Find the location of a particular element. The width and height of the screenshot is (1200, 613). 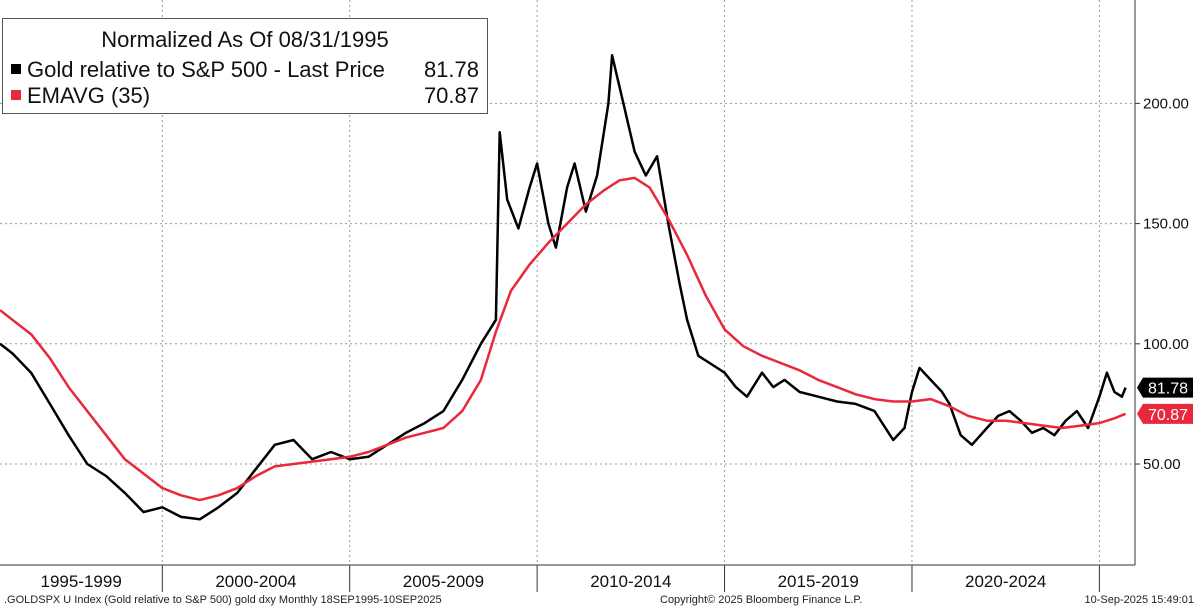

legend-label-gold-ratio: Gold relative to S&P 500 - Last Price is located at coordinates (206, 69).